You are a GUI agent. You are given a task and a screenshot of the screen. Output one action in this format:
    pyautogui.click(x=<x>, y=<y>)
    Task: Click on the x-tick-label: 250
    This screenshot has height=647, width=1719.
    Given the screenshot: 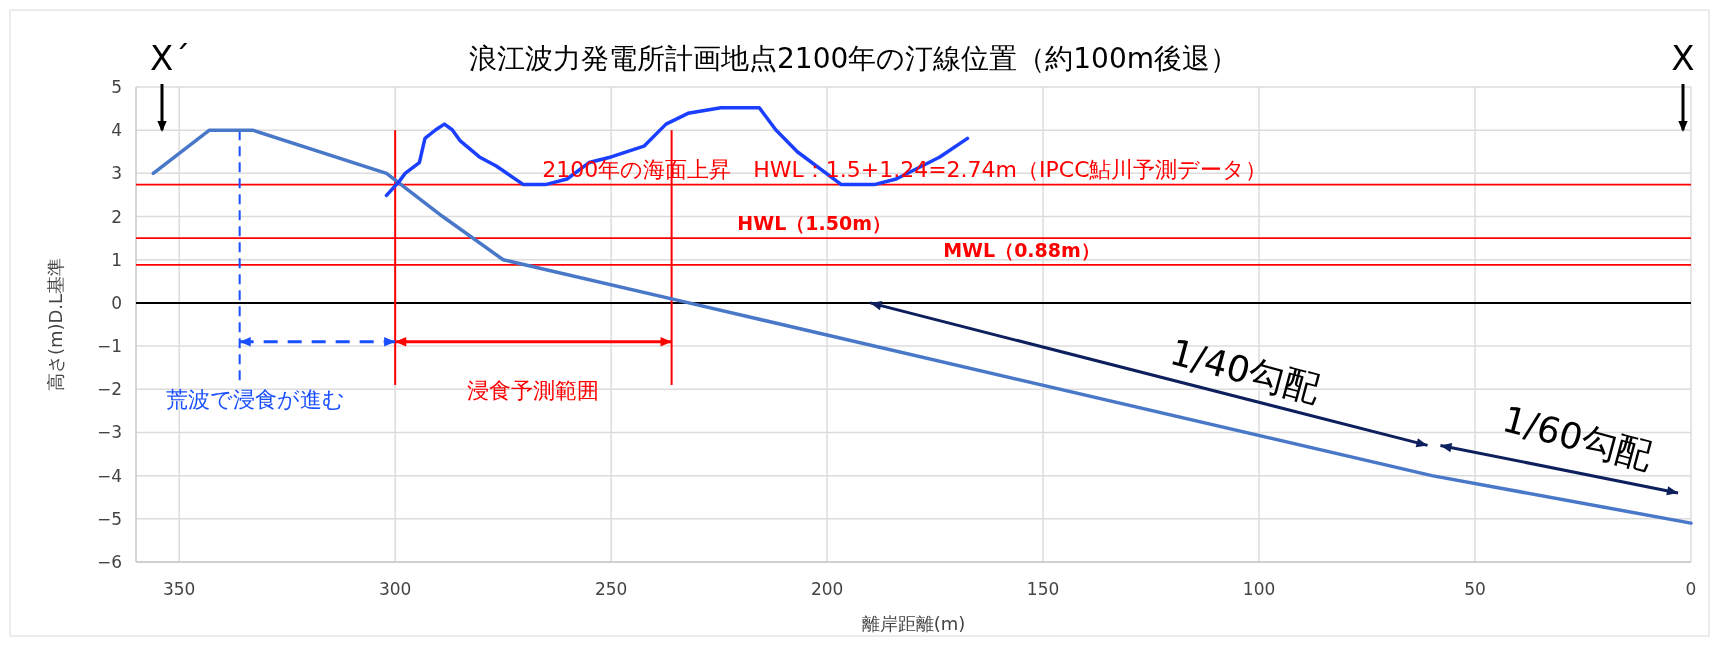 What is the action you would take?
    pyautogui.click(x=611, y=589)
    